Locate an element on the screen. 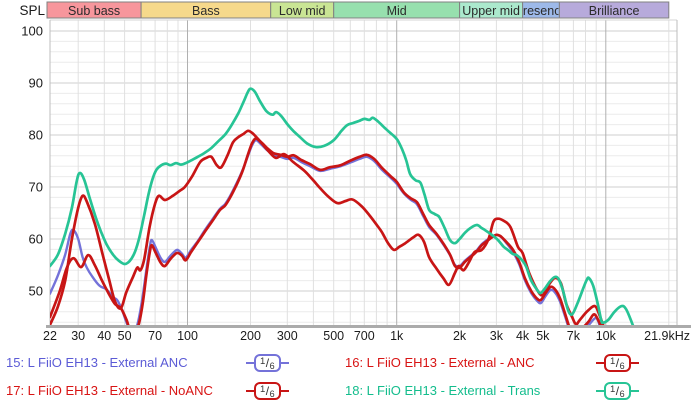  x-tick-label: 4k is located at coordinates (523, 336).